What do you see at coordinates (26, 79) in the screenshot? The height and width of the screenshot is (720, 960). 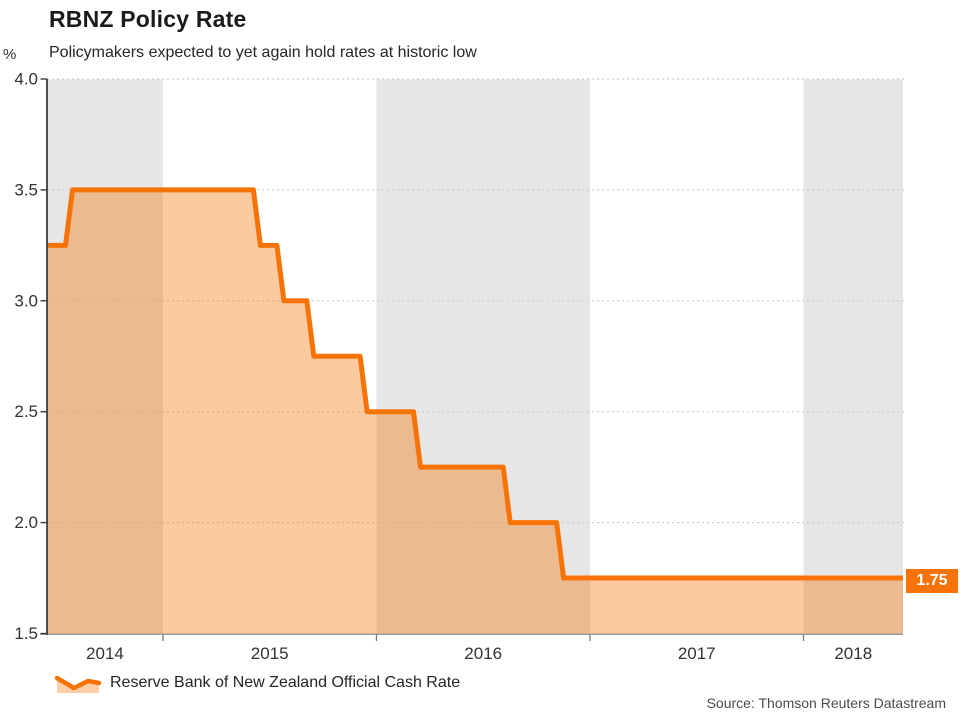 I see `y-tick-label: 4.0` at bounding box center [26, 79].